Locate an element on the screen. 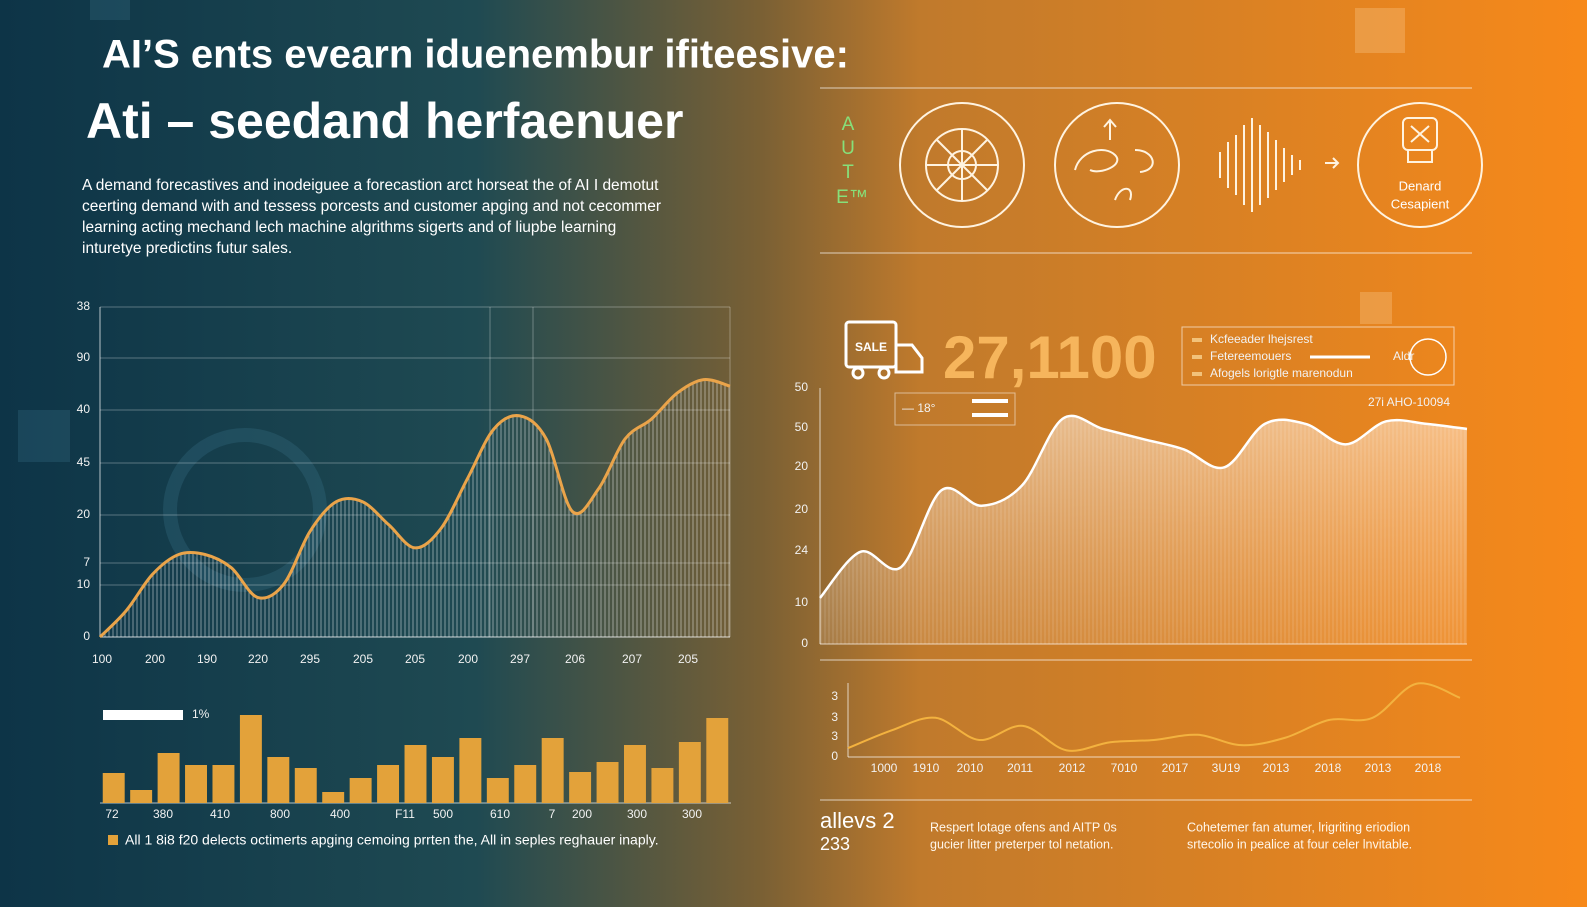 This screenshot has width=1587, height=907. title: AI’S ents evearn iduenembur ifiteesive: is located at coordinates (475, 55).